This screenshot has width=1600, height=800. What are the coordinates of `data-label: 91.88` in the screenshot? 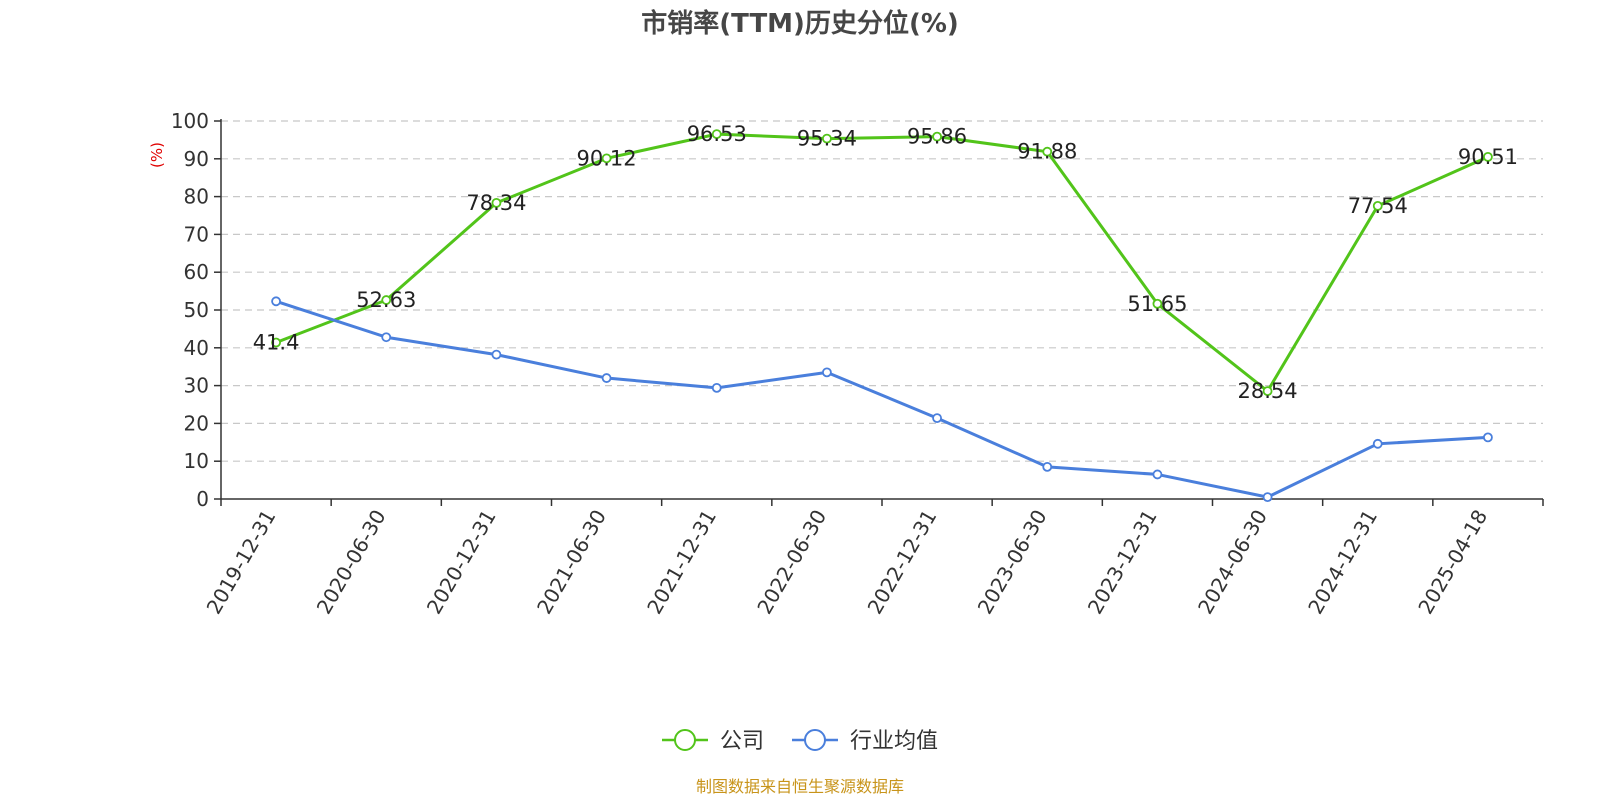 It's located at (1047, 152).